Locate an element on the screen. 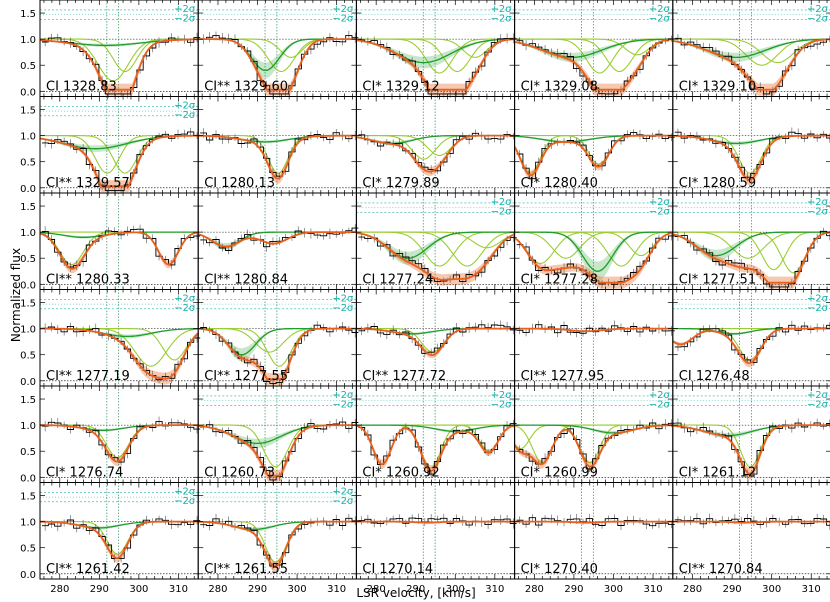  panel: +2σ−2σ CI* 1260.92 is located at coordinates (436, 434).